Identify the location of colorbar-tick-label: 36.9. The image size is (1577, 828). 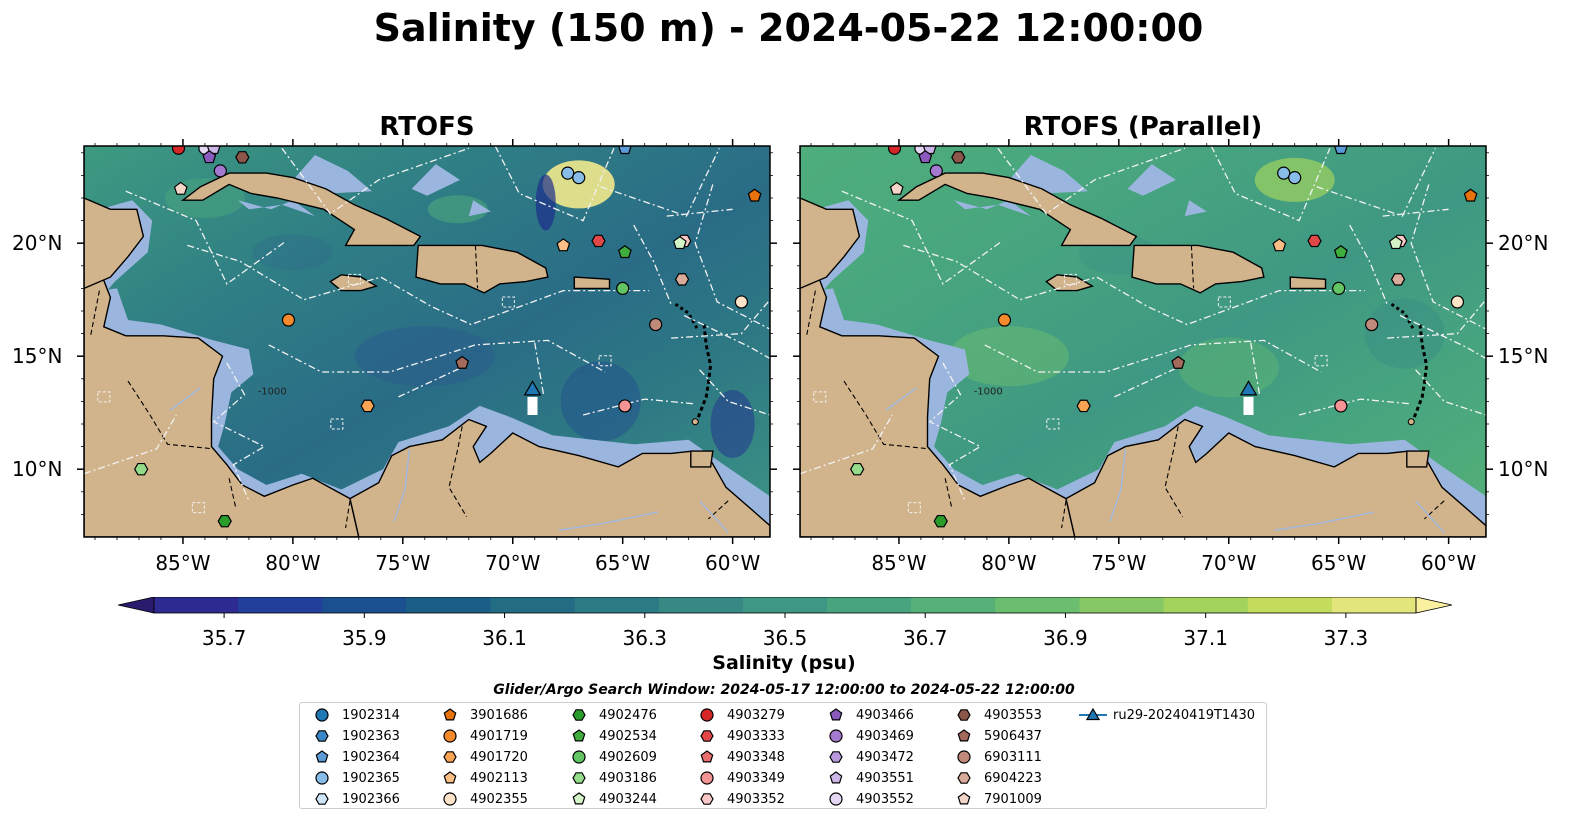
(1065, 638).